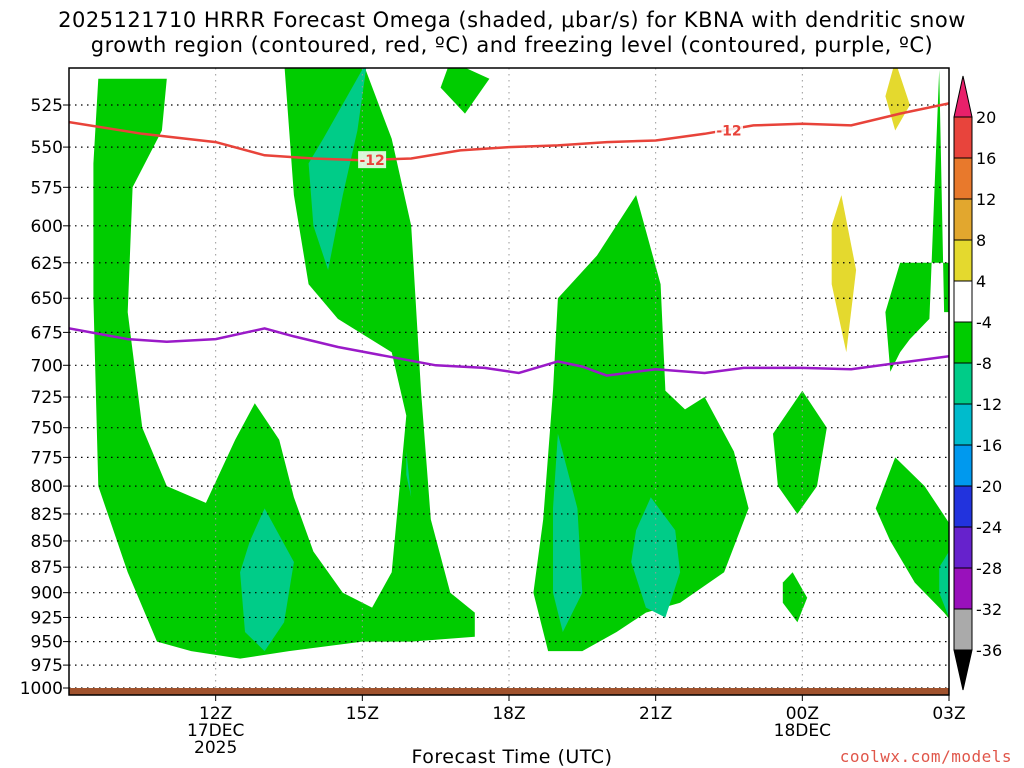 The image size is (1024, 768). What do you see at coordinates (47, 227) in the screenshot?
I see `y-tick-label-600: 600` at bounding box center [47, 227].